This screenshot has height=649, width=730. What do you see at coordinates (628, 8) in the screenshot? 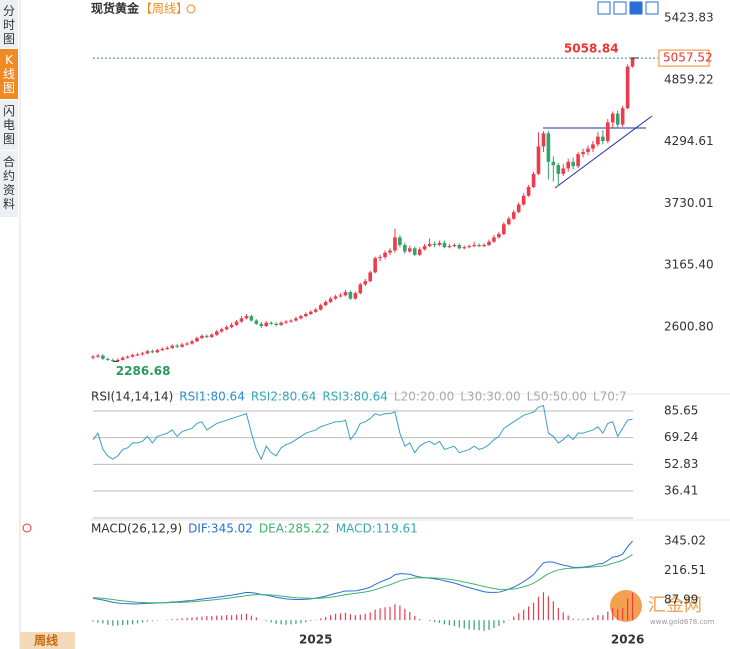
I see `toolbar` at bounding box center [628, 8].